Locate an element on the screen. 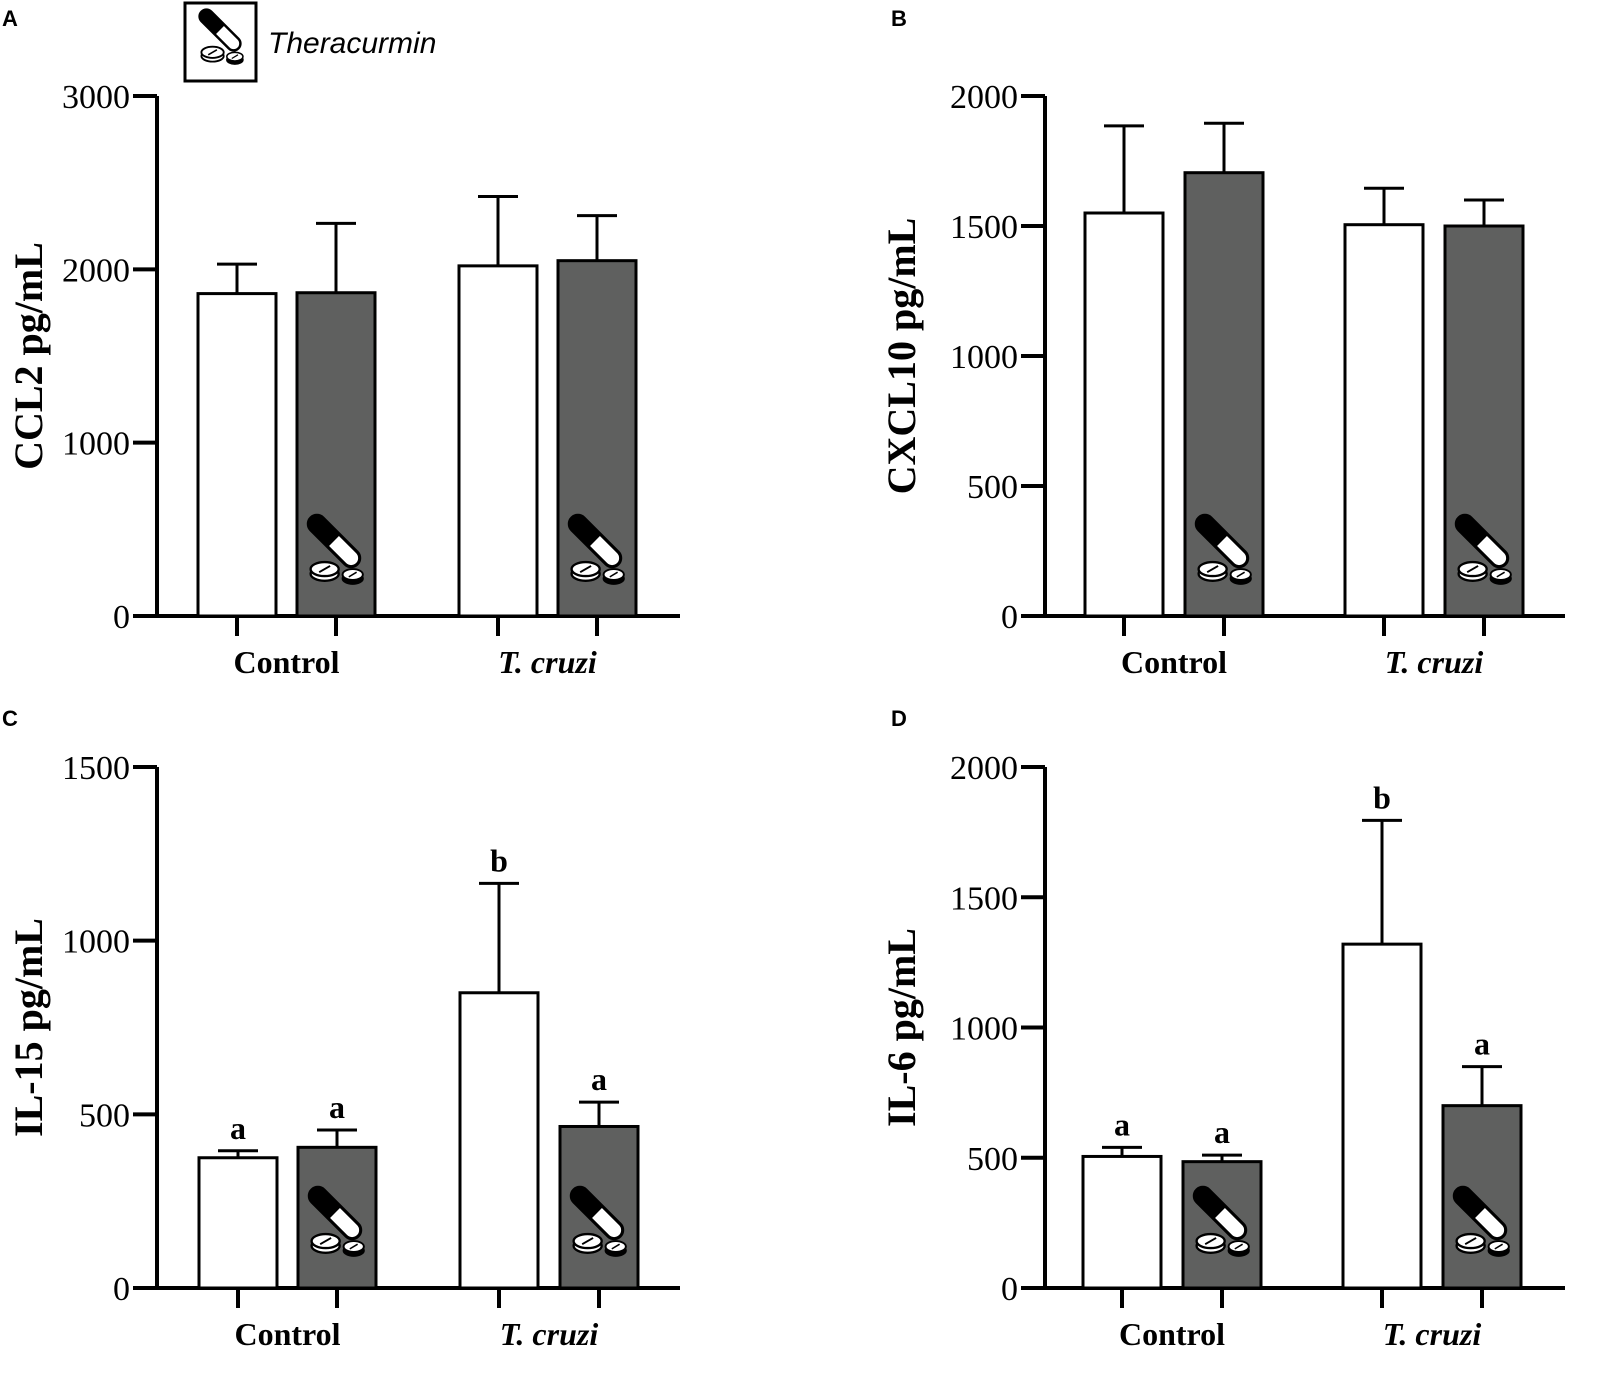 The image size is (1599, 1378). legend: Theracurmin is located at coordinates (309, 42).